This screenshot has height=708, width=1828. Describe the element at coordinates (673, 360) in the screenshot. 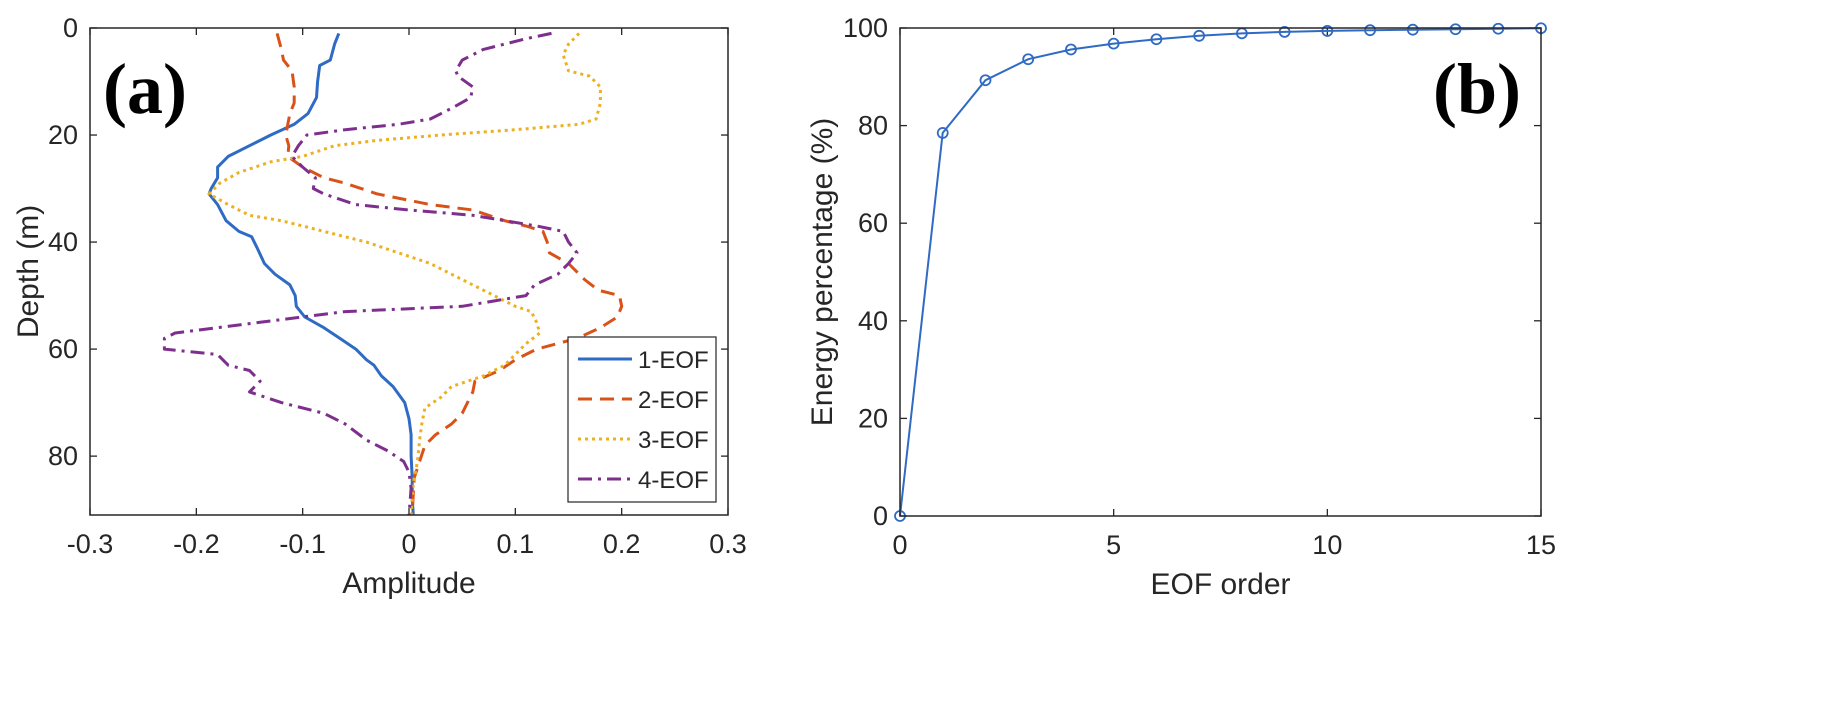

I see `legend-label-1-eof: 1-EOF` at that location.